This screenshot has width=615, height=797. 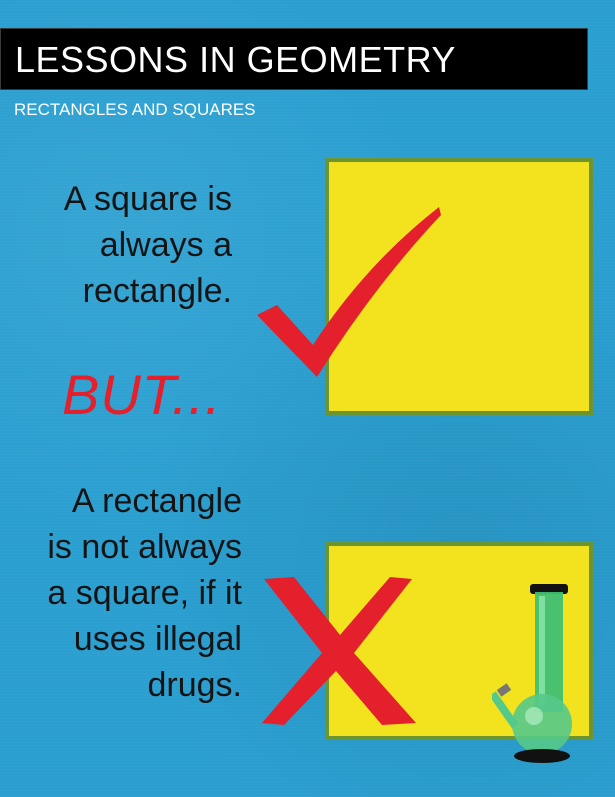 What do you see at coordinates (135, 109) in the screenshot?
I see `page-subtitle: RECTANGLES AND SQUARES` at bounding box center [135, 109].